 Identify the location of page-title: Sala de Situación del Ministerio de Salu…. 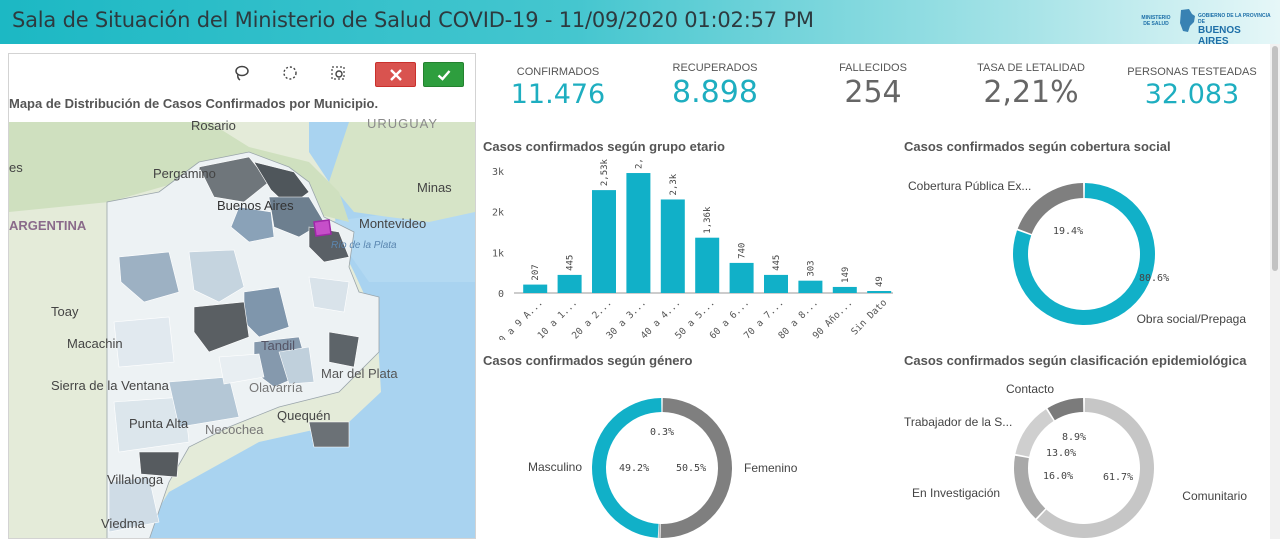
(413, 20).